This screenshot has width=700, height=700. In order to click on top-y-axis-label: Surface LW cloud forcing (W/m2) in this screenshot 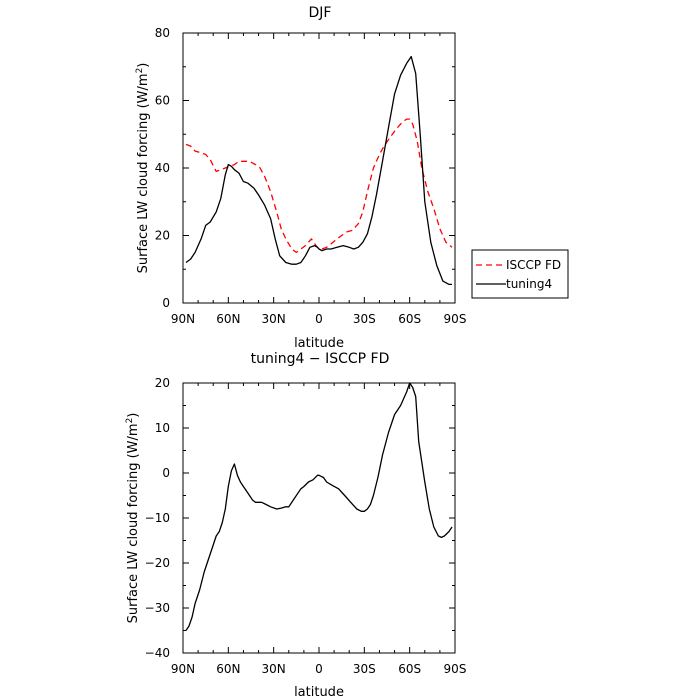, I will do `click(143, 168)`.